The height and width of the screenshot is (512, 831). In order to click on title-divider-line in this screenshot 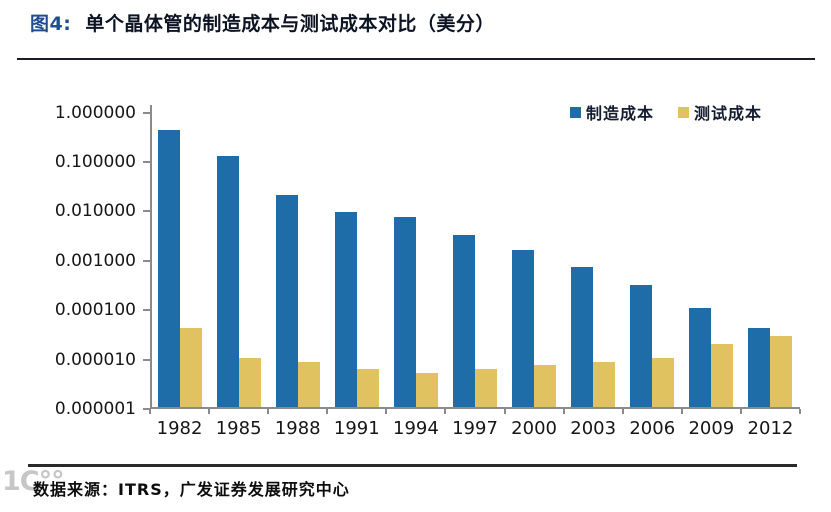, I will do `click(416, 59)`.